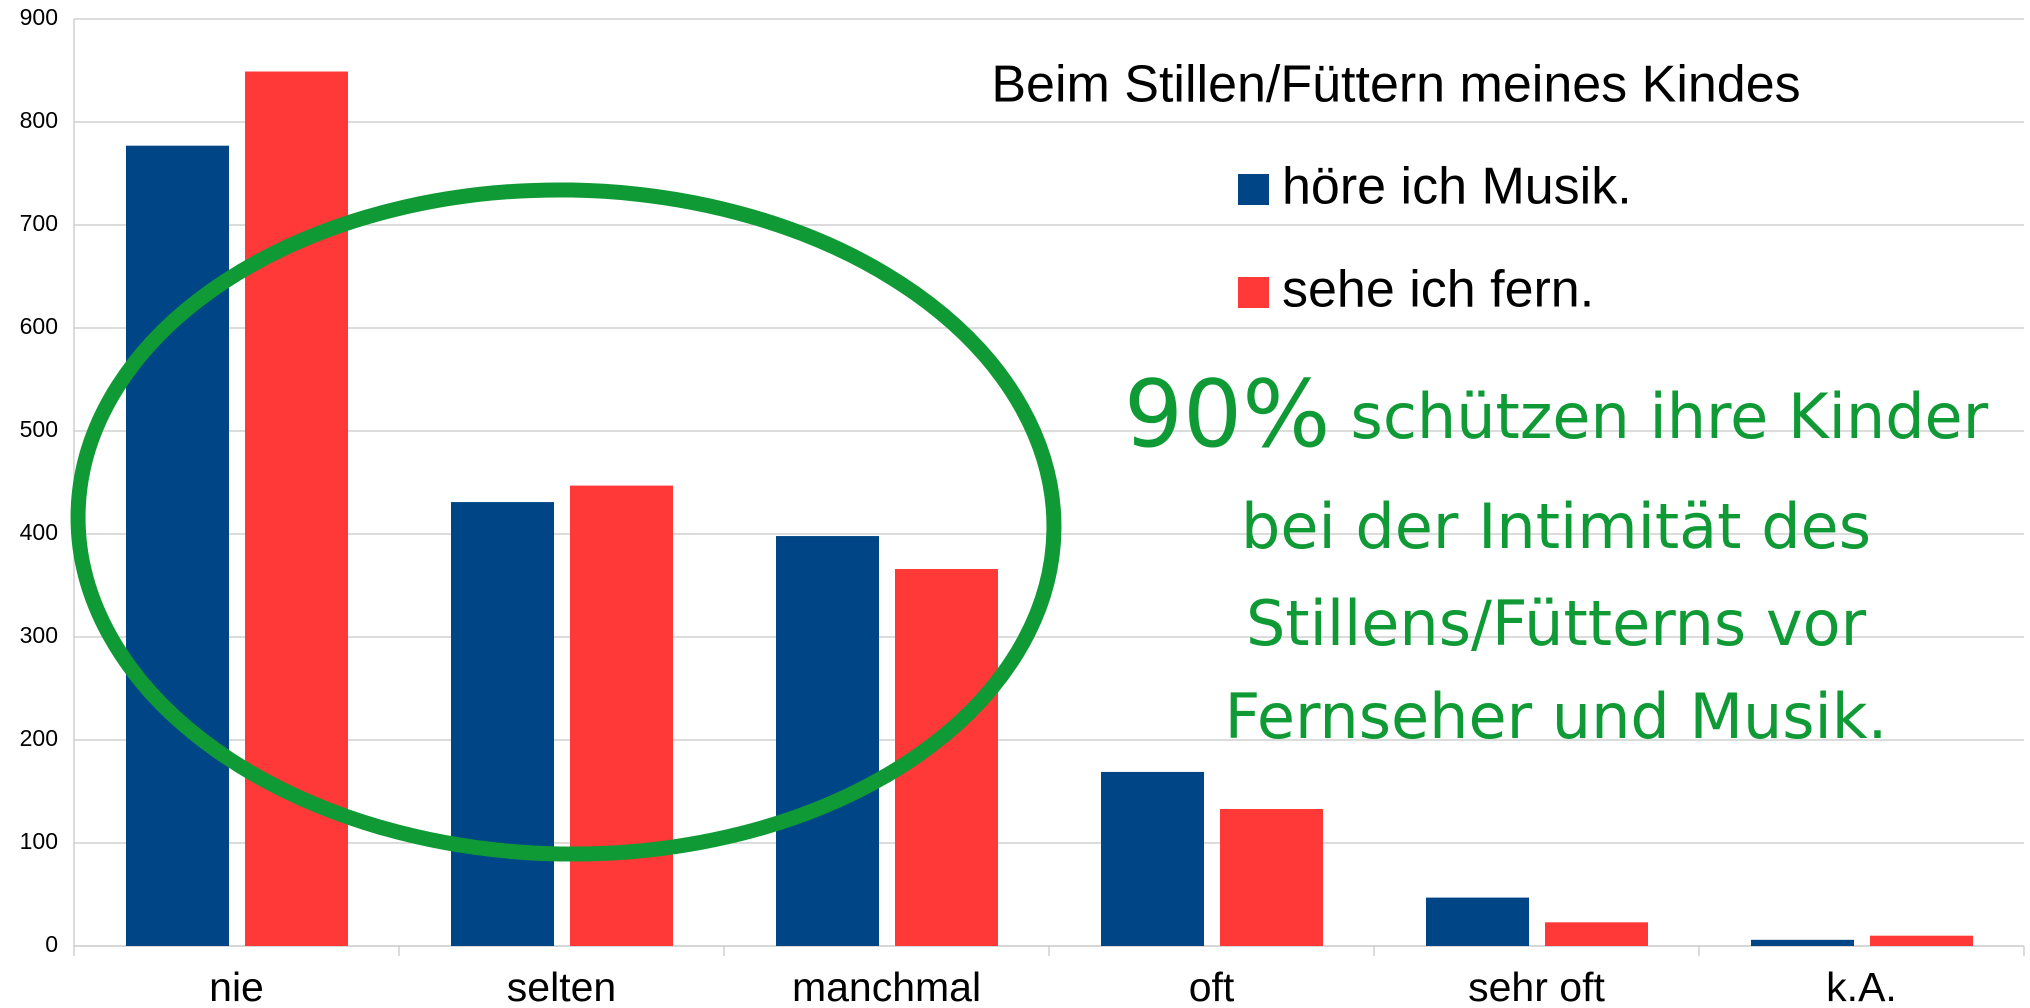 This screenshot has height=1008, width=2030. Describe the element at coordinates (39, 429) in the screenshot. I see `y-tick-label: 500` at that location.